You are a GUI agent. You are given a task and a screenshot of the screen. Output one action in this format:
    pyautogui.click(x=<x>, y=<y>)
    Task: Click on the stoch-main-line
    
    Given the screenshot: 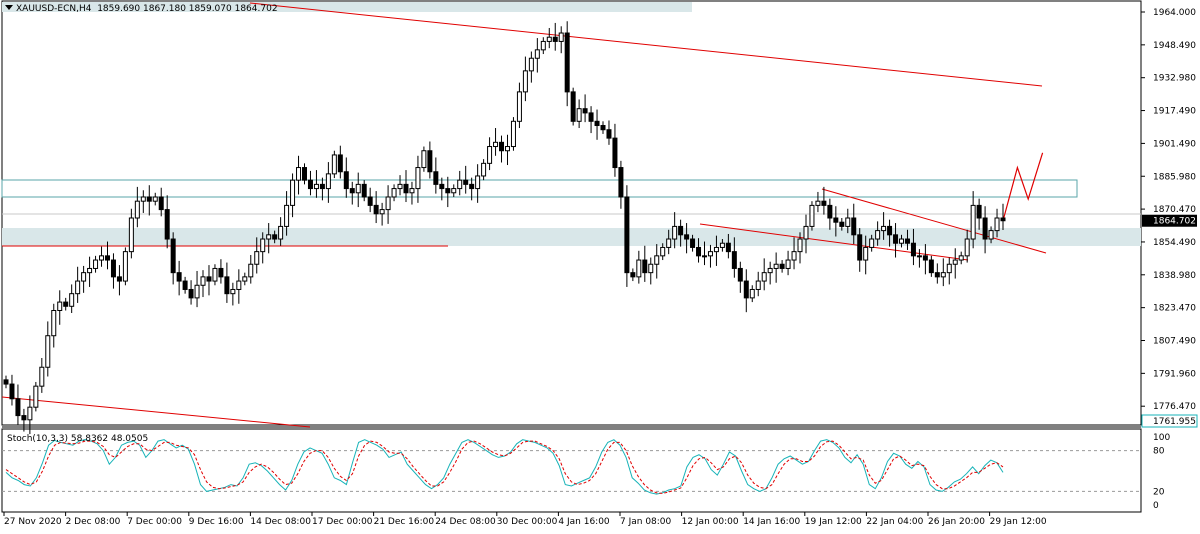 What is the action you would take?
    pyautogui.click(x=504, y=467)
    